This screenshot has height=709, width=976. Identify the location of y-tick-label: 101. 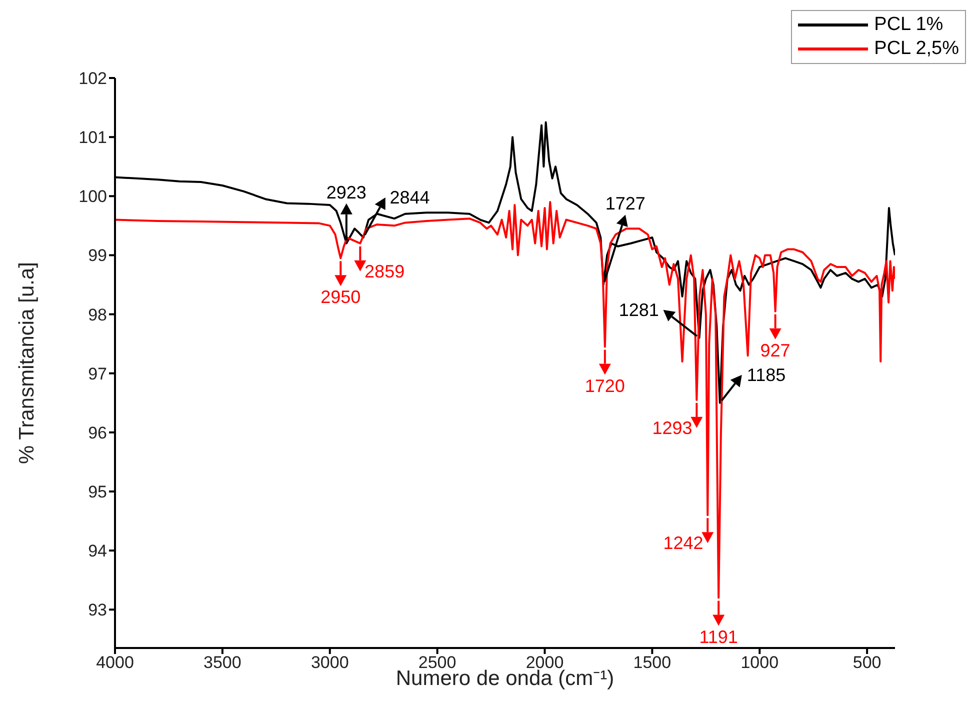
(92, 138).